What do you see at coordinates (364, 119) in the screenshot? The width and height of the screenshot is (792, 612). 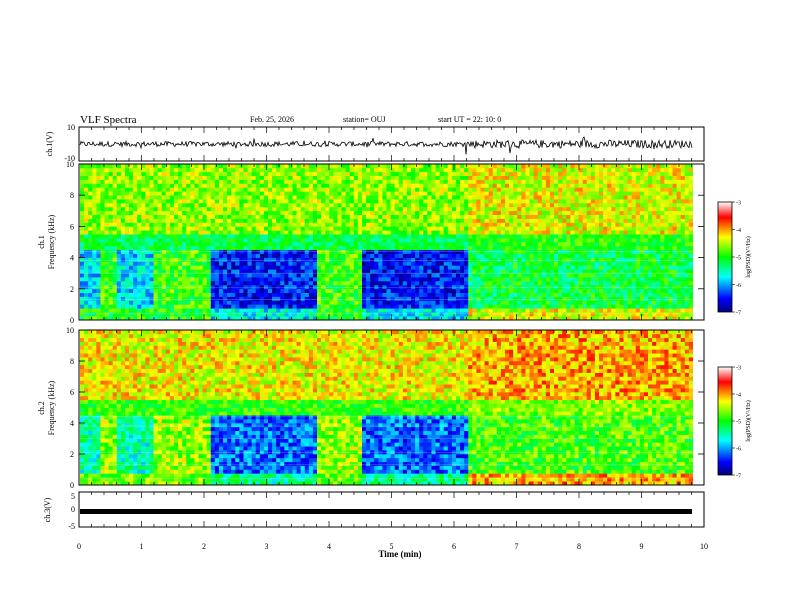 I see `station-label: station= OUJ` at bounding box center [364, 119].